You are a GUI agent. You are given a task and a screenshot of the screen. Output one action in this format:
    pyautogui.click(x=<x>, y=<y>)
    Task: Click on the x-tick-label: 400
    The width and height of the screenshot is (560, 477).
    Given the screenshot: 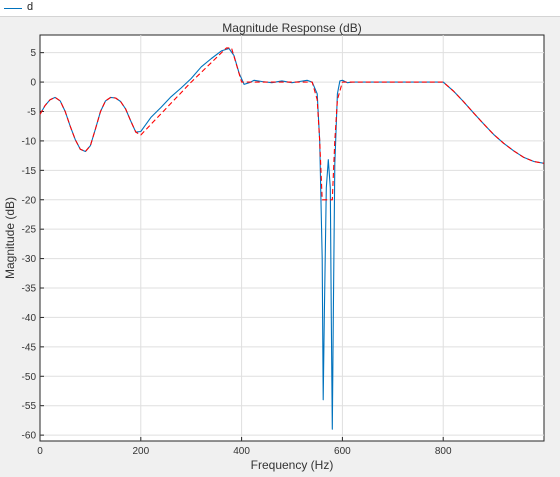 What is the action you would take?
    pyautogui.click(x=241, y=451)
    